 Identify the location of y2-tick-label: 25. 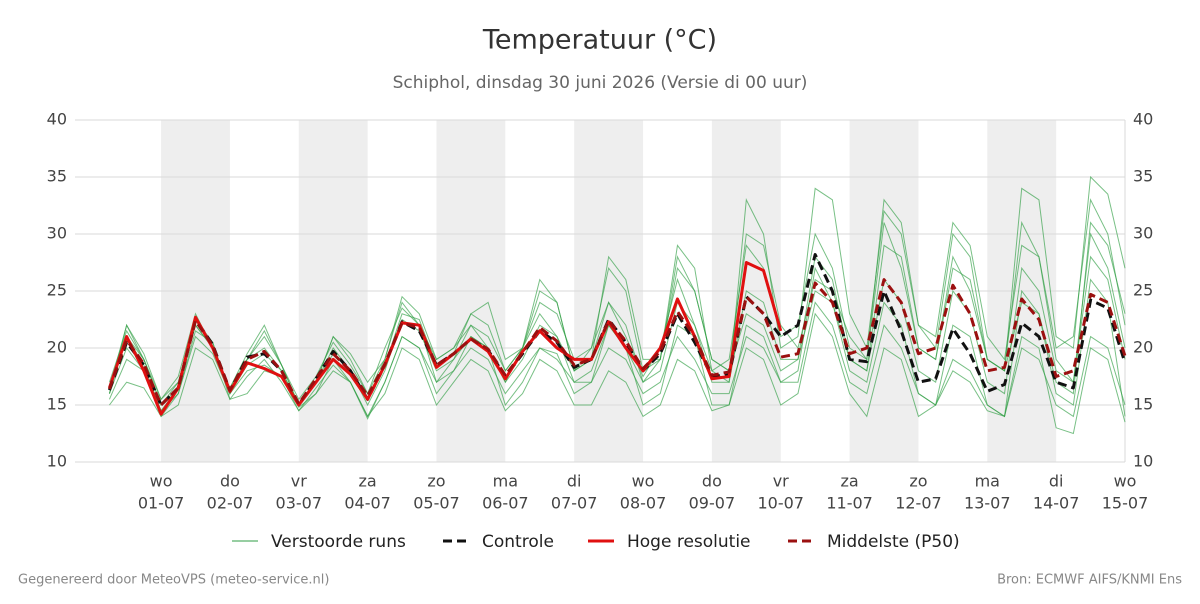
(1143, 290).